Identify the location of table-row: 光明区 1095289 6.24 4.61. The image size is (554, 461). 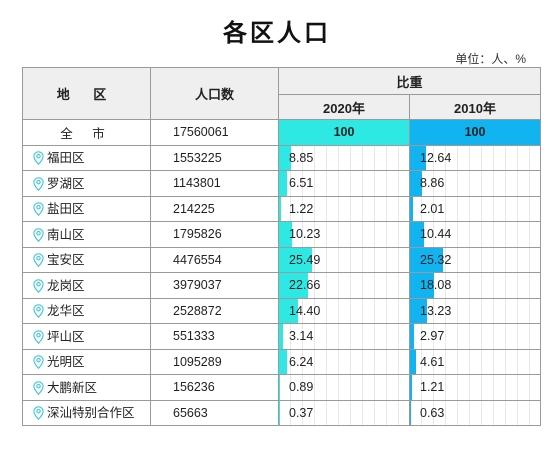
(282, 361).